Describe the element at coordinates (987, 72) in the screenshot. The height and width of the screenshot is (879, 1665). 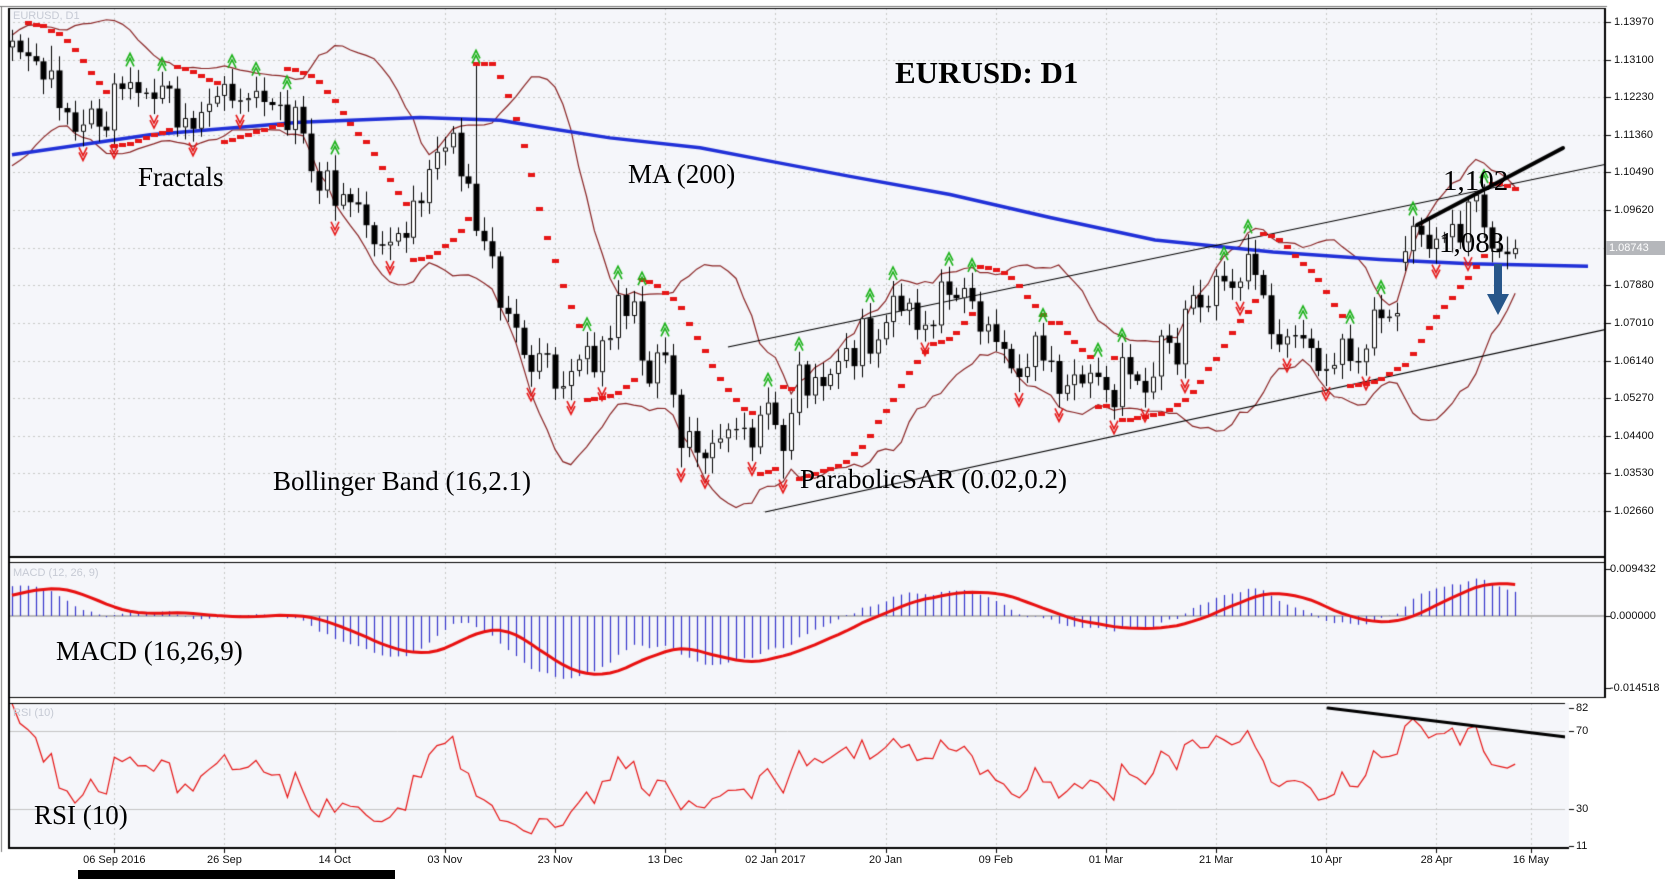
I see `chart-title: EURUSD: D1` at that location.